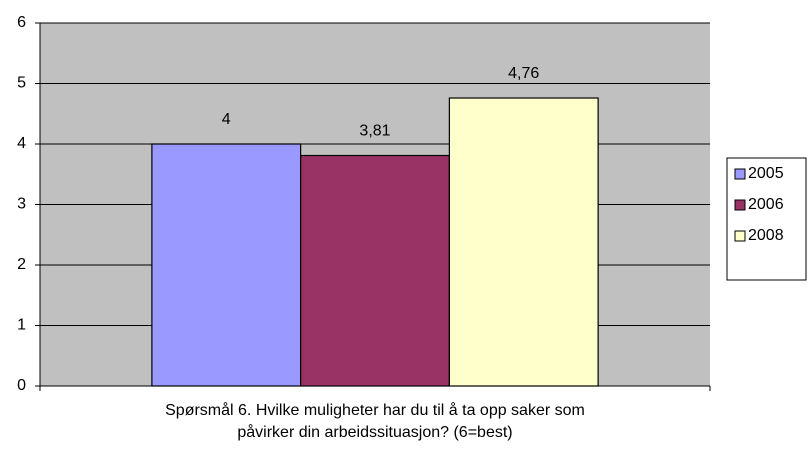 The image size is (808, 458). Describe the element at coordinates (21, 83) in the screenshot. I see `y-tick-label: 5` at that location.